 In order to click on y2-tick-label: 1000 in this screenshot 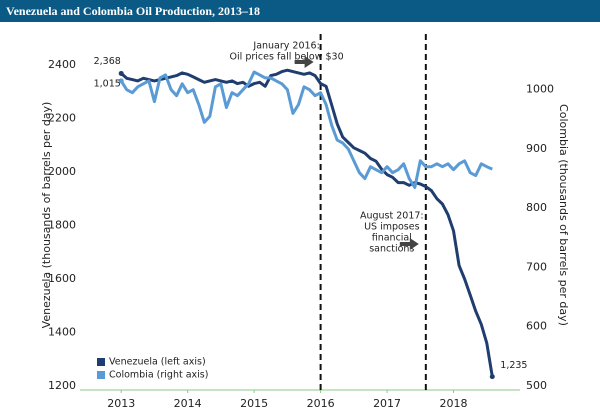, I will do `click(540, 89)`.